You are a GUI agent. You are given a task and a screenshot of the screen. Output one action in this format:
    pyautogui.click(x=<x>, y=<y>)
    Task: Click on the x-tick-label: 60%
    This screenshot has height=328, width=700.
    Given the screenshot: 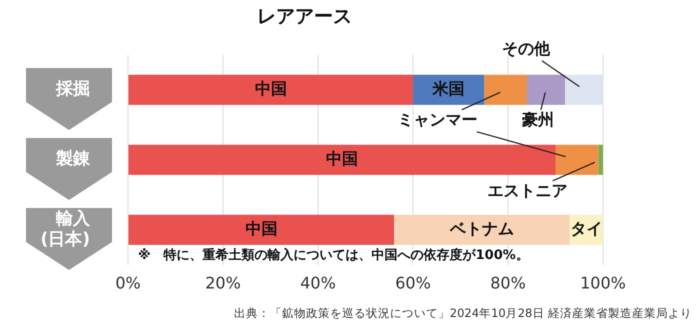 What is the action you would take?
    pyautogui.click(x=413, y=283)
    